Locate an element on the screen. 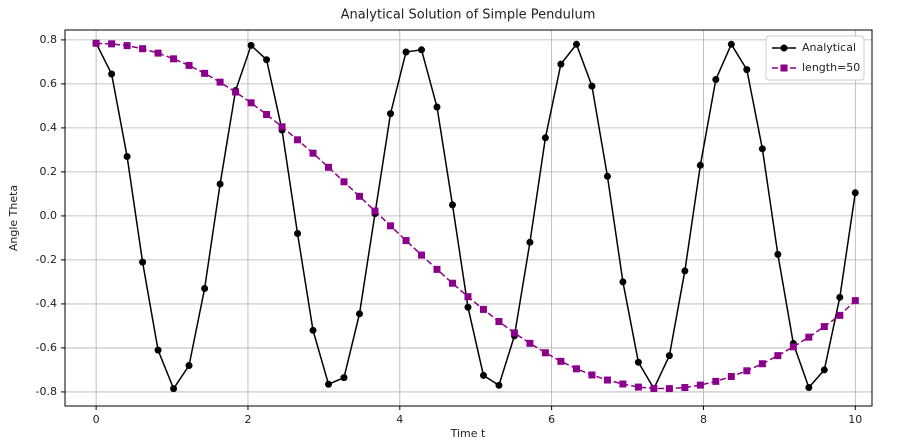  chart-title: Analytical Solution of Simple Pendulum is located at coordinates (468, 15).